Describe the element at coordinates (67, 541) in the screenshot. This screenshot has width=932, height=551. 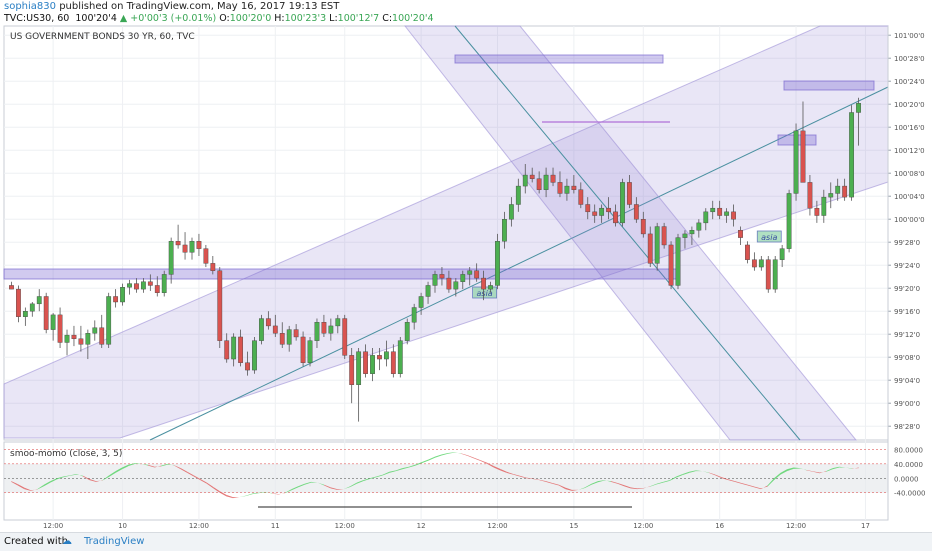
I see `tradingview-logo-icon: ☁` at that location.